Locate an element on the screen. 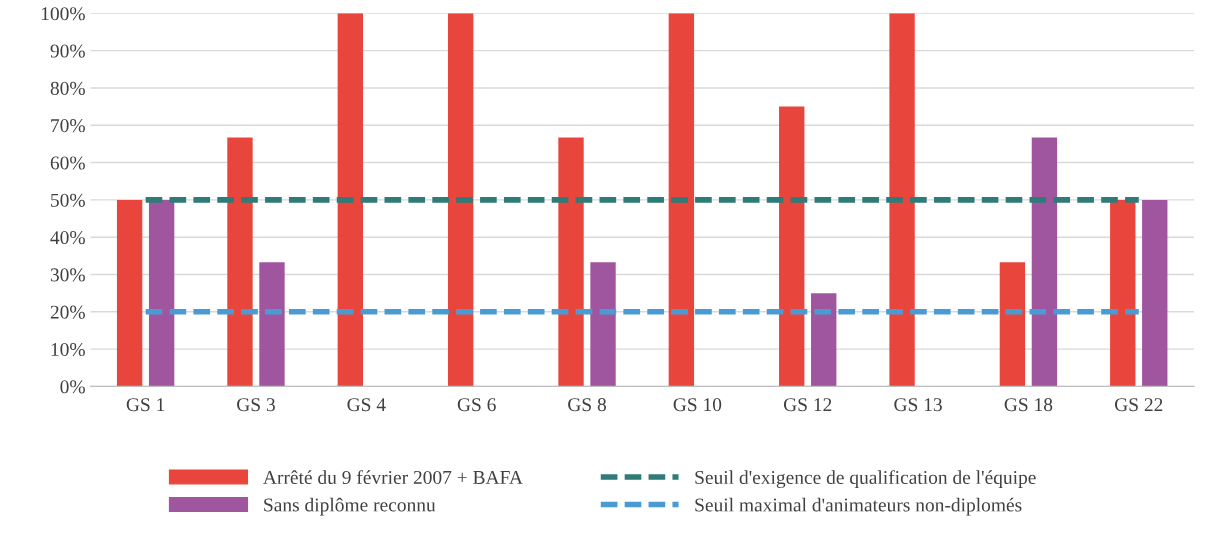 Image resolution: width=1206 pixels, height=533 pixels. y-tick-label: 30% is located at coordinates (67, 275).